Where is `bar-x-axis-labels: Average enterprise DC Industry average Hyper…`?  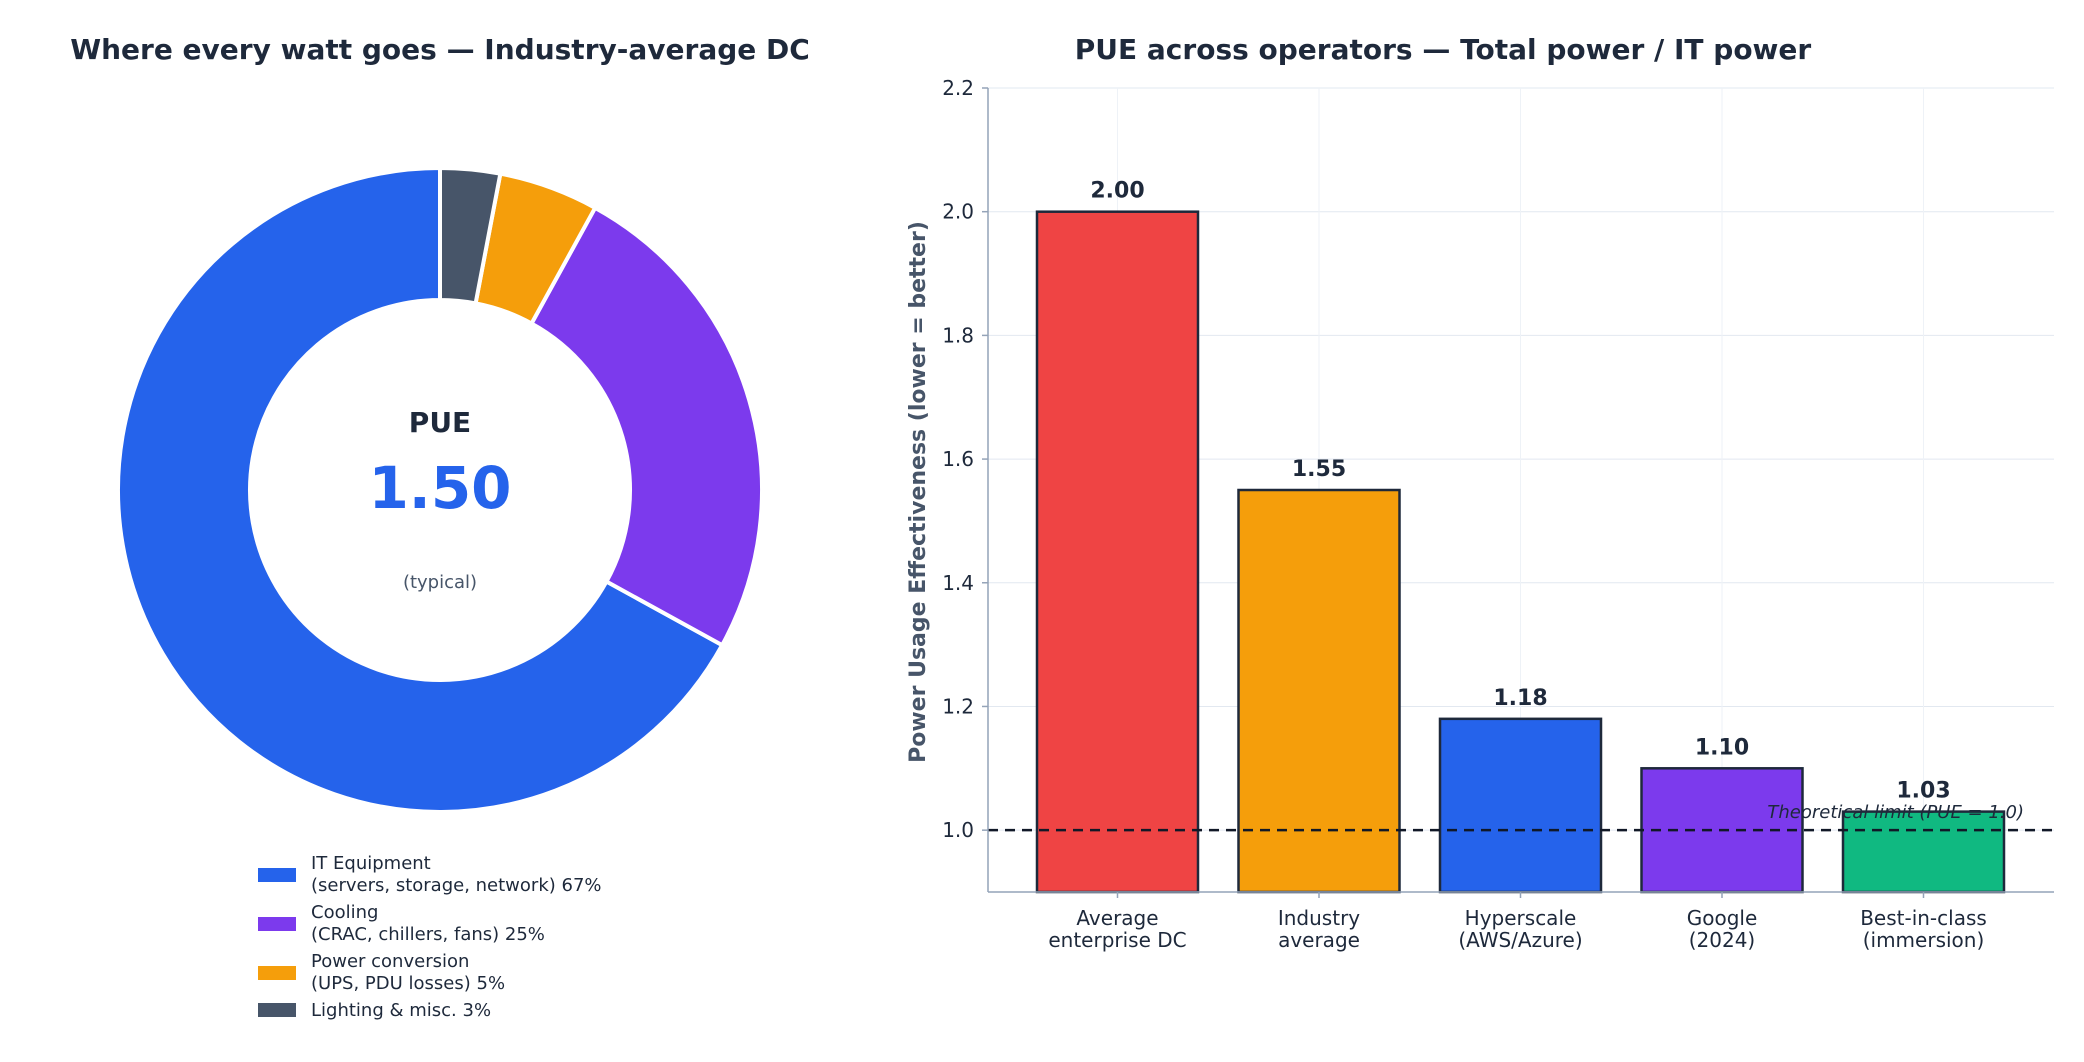 bar-x-axis-labels: Average enterprise DC Industry average Hyper… is located at coordinates (1517, 922).